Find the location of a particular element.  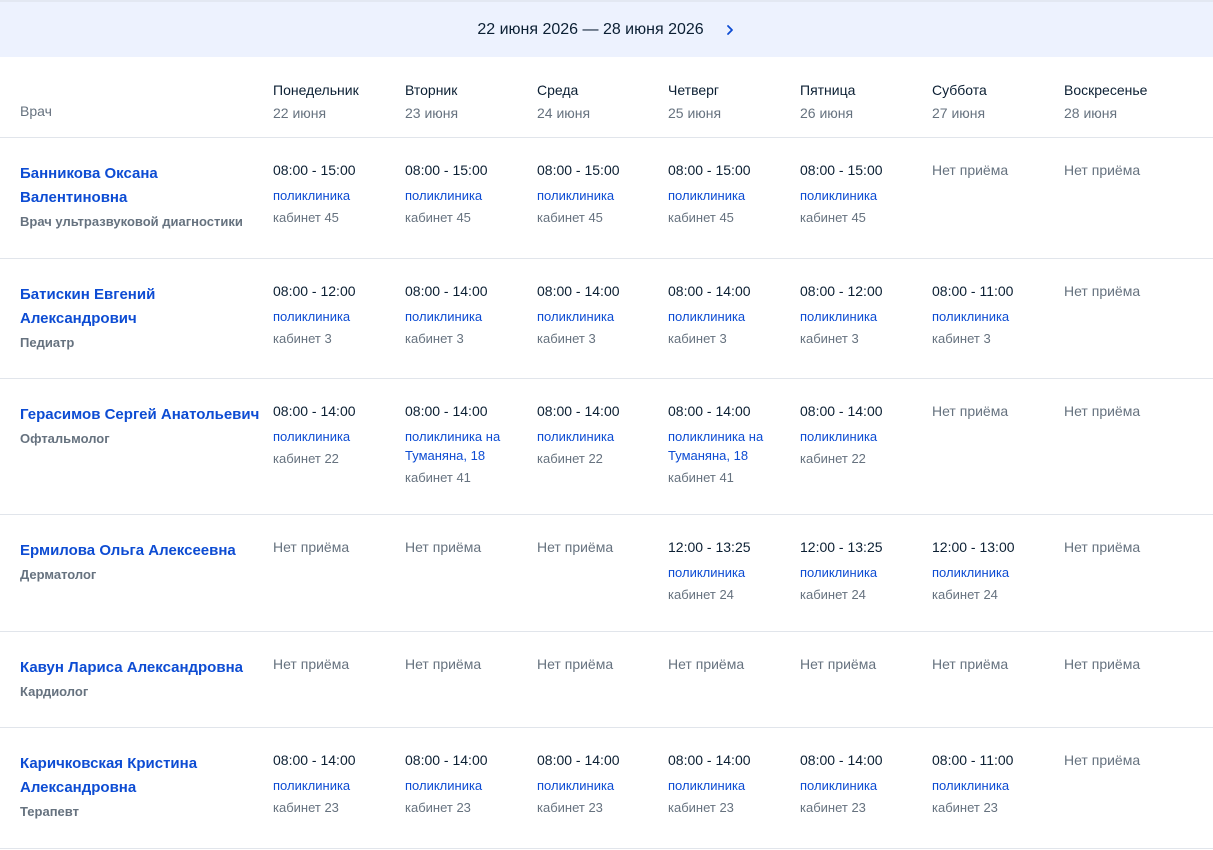

week-header: 22 июня 2026 — 28 июня 2026 is located at coordinates (606, 28).